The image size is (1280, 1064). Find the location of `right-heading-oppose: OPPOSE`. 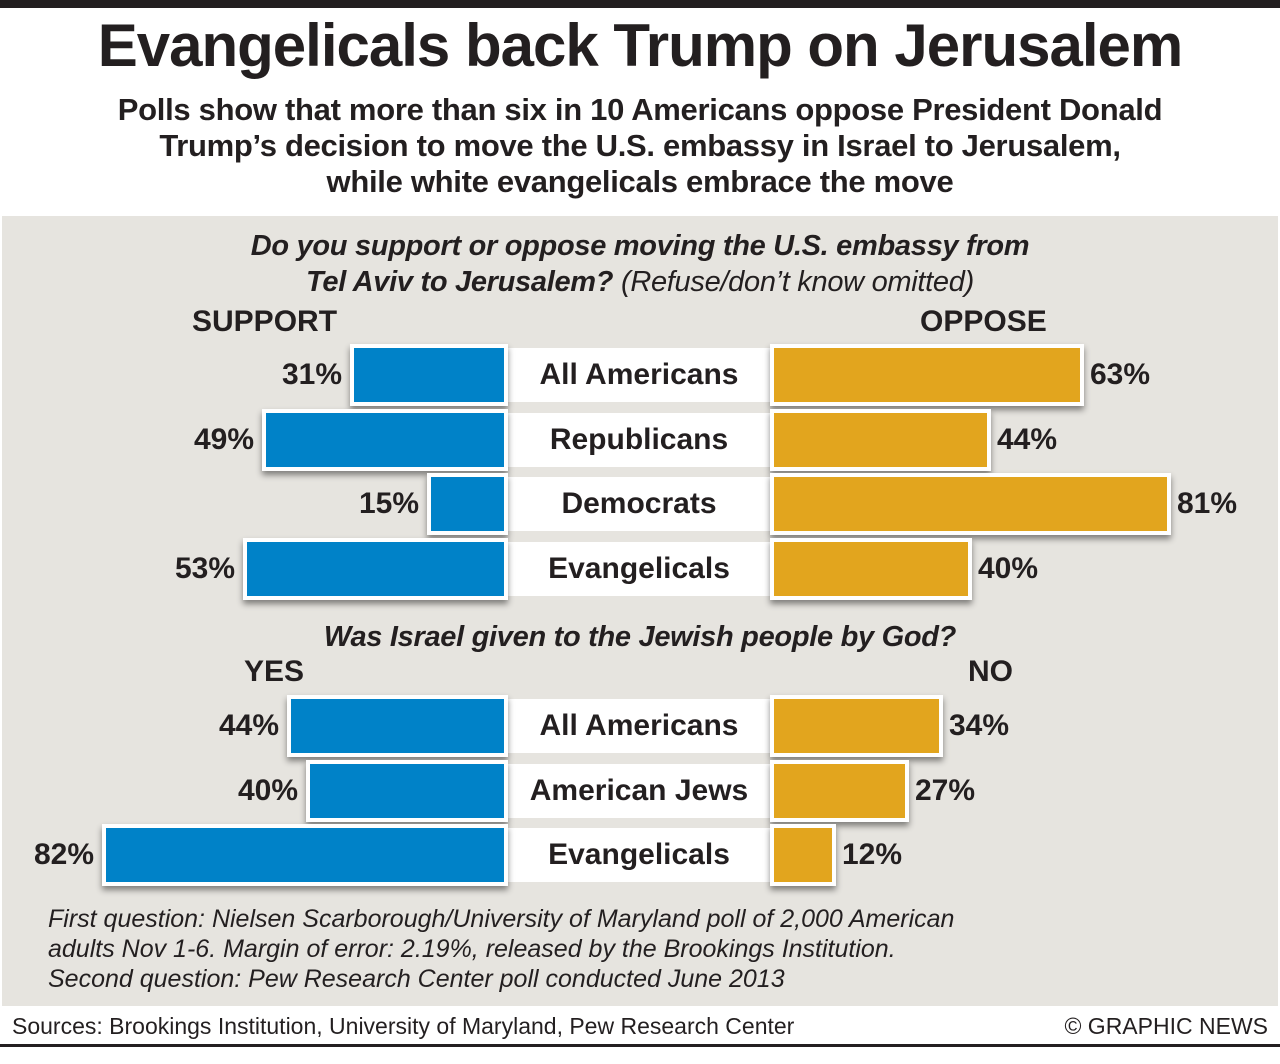

right-heading-oppose: OPPOSE is located at coordinates (983, 321).